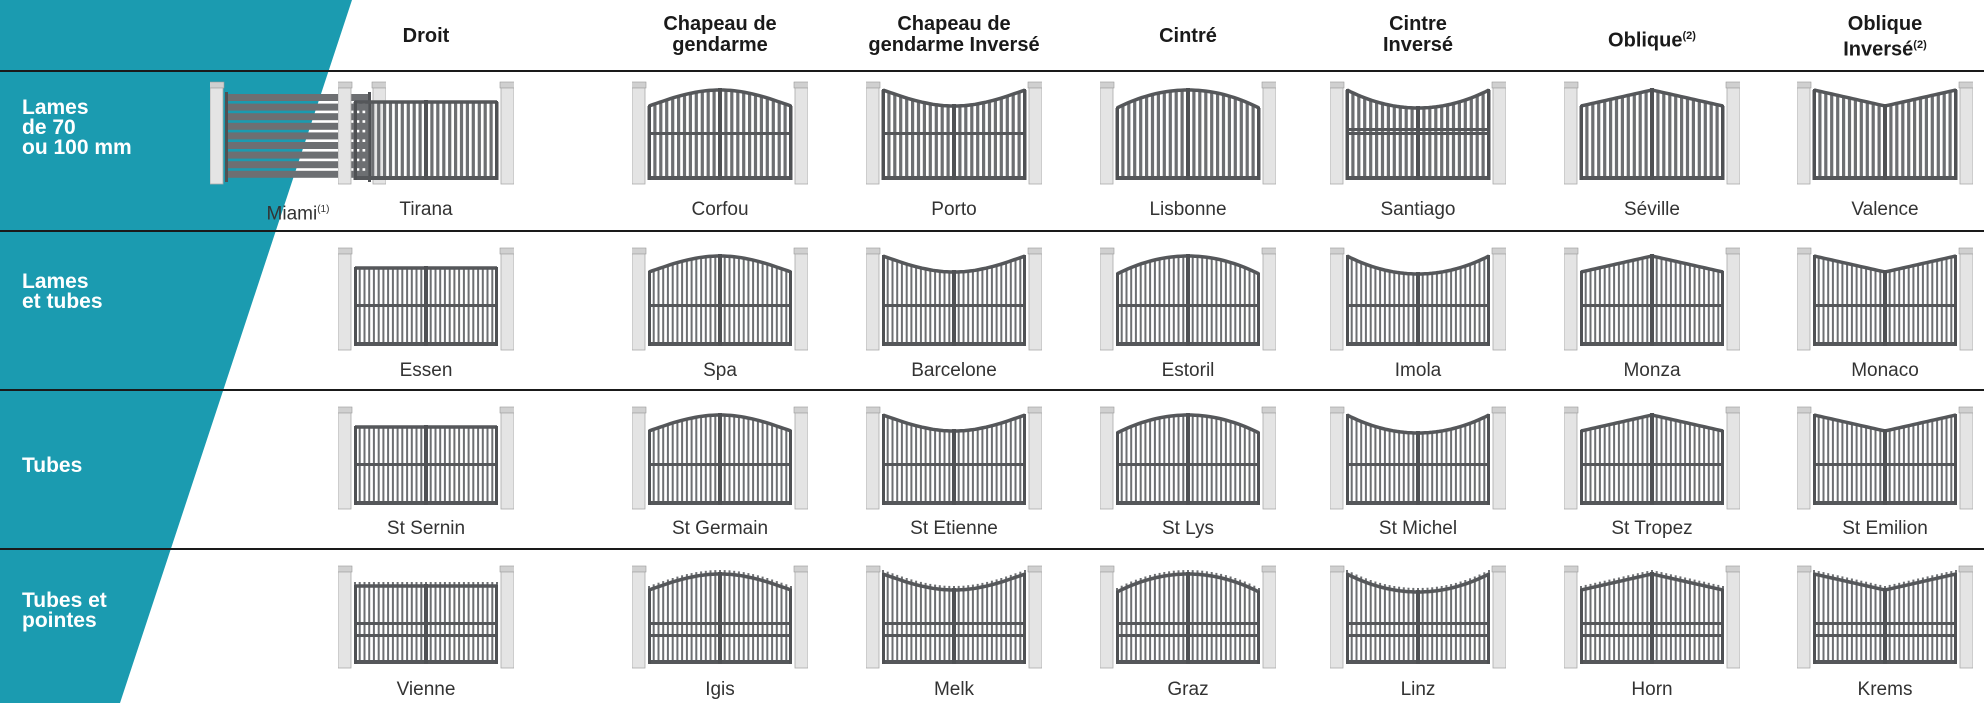 The height and width of the screenshot is (703, 1984). What do you see at coordinates (720, 689) in the screenshot?
I see `gate-model-name-text: Igis` at bounding box center [720, 689].